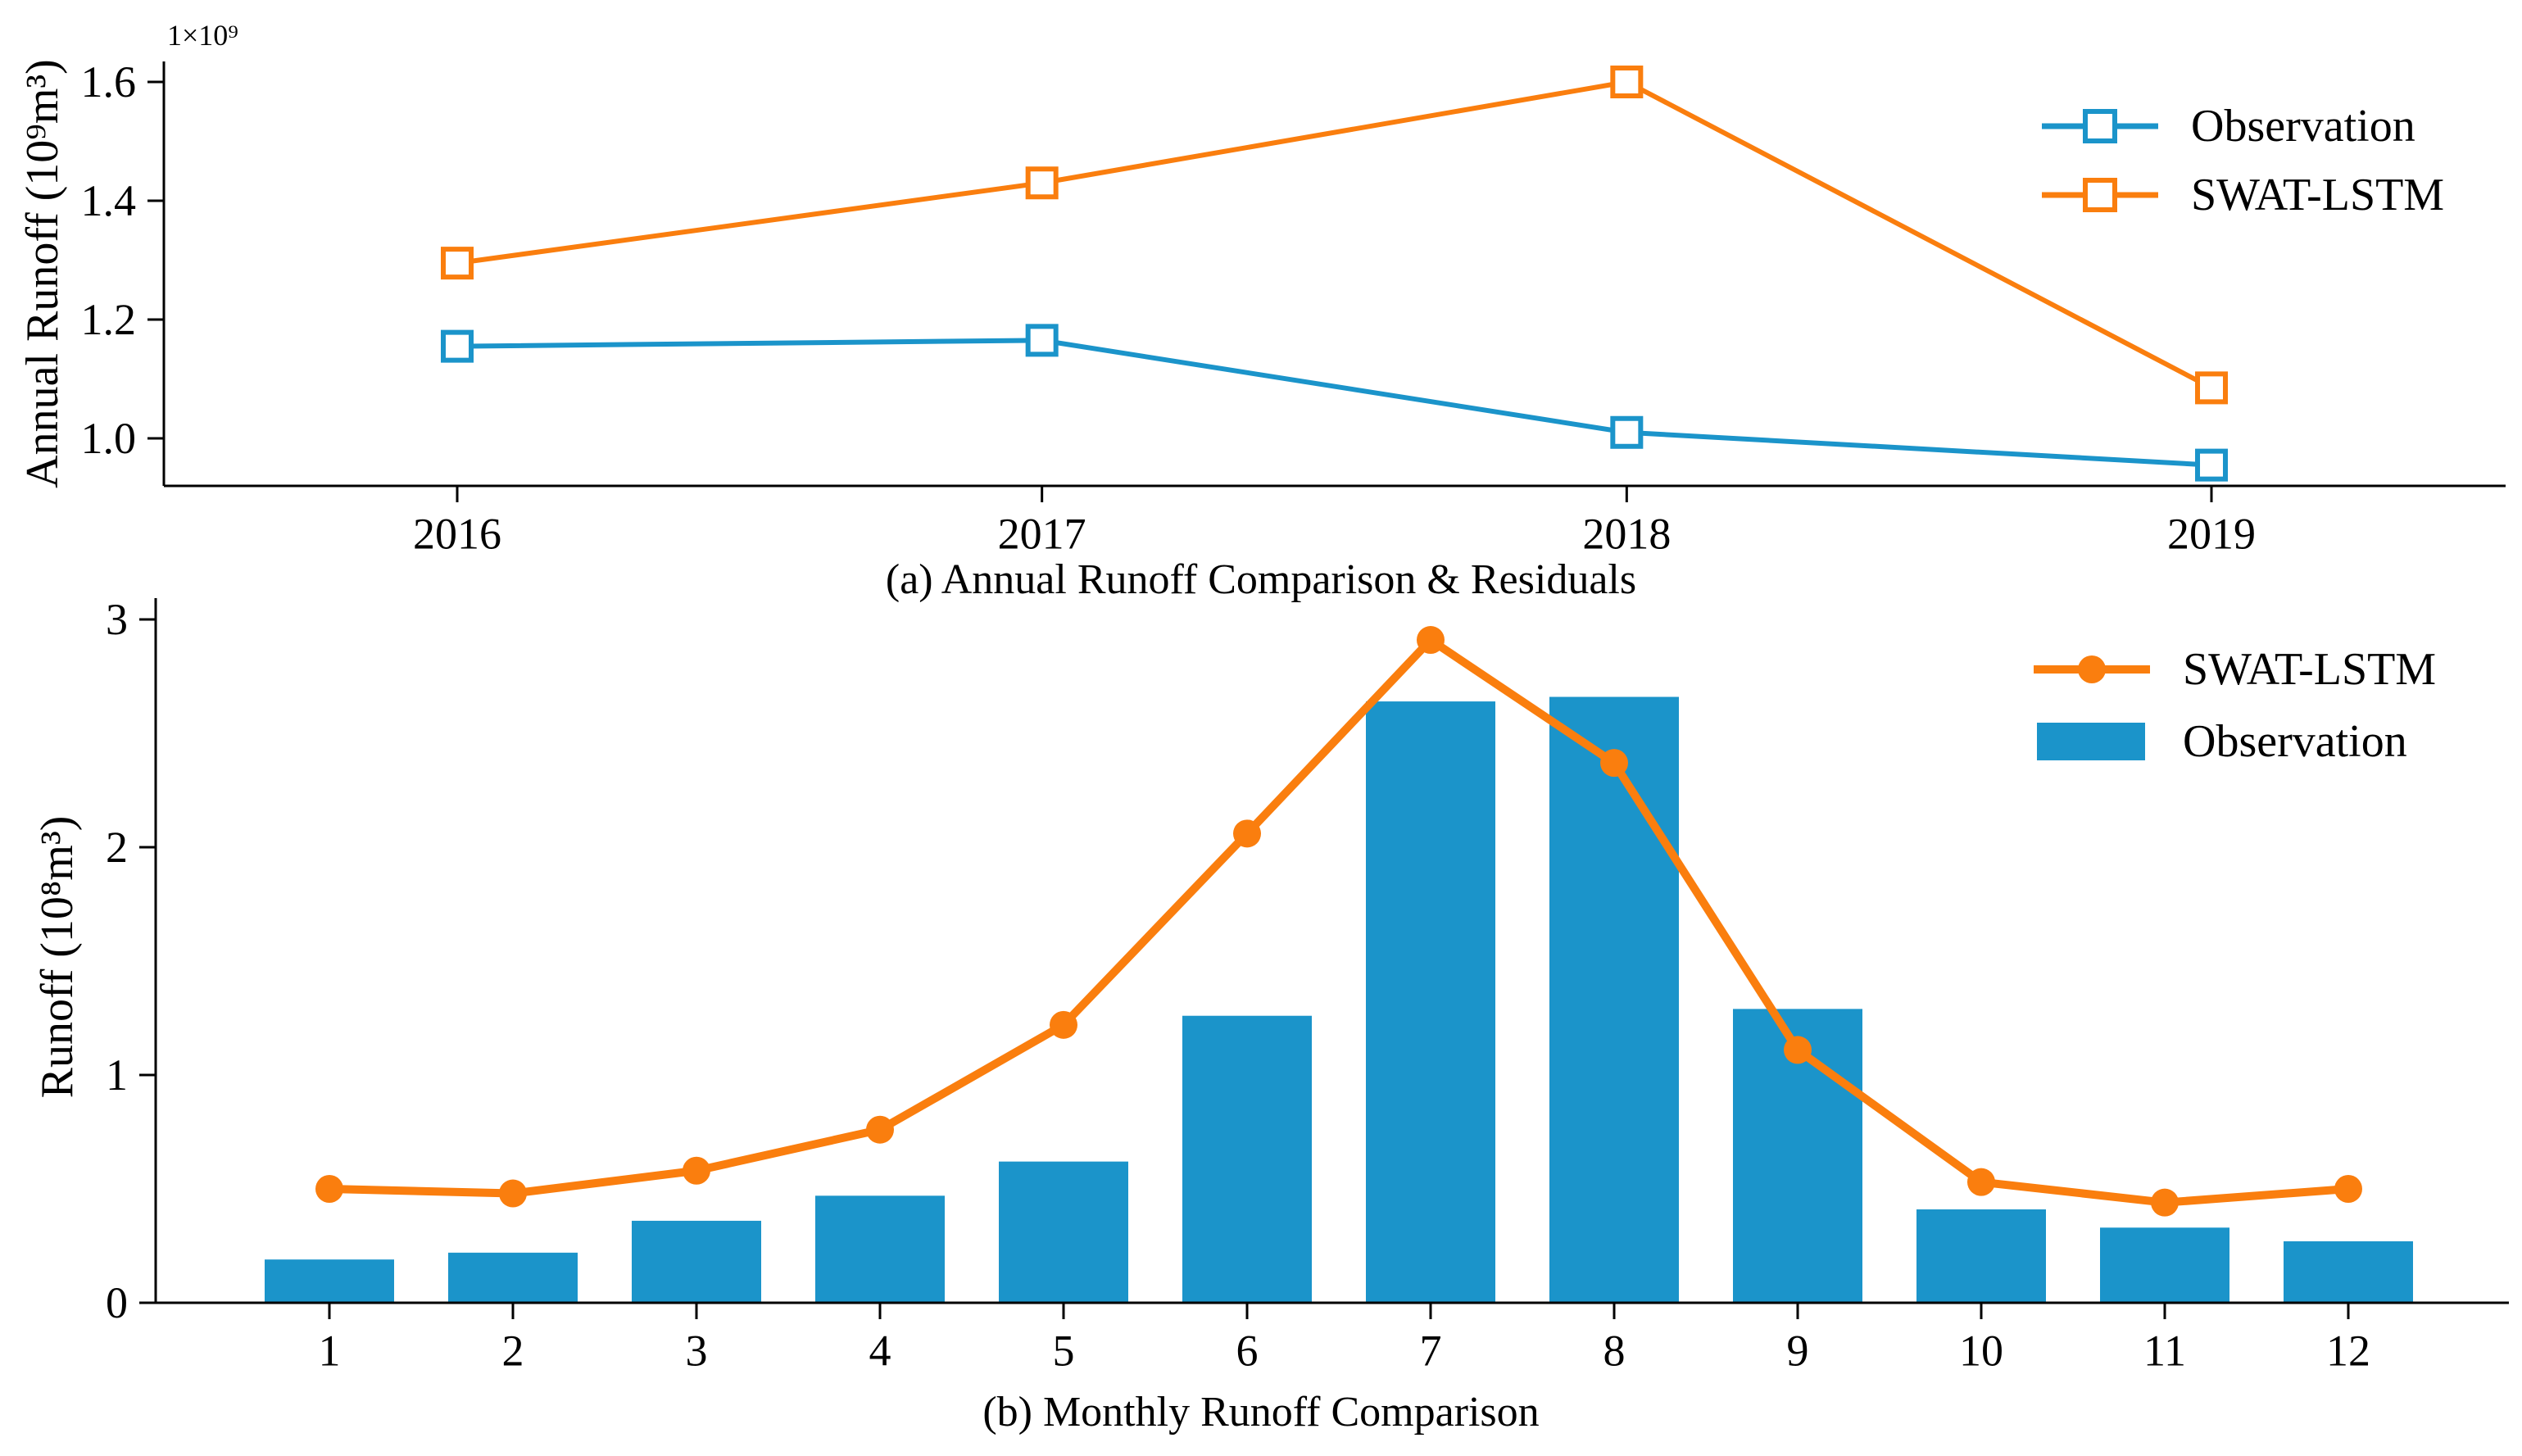 The height and width of the screenshot is (1456, 2522). Describe the element at coordinates (2165, 1351) in the screenshot. I see `chart-b-x-ticklabel: 11` at that location.